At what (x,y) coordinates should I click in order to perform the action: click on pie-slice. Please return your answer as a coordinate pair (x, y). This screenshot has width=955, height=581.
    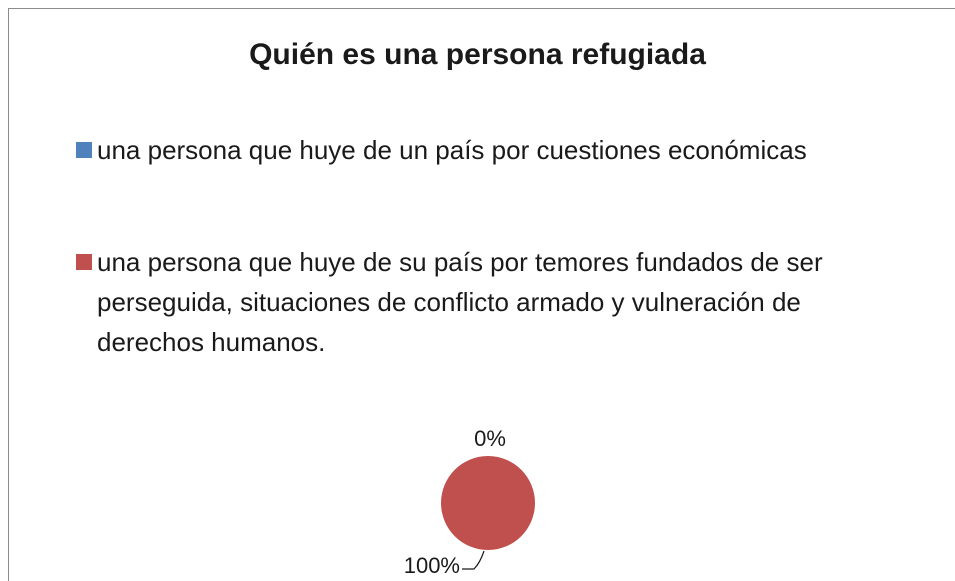
    Looking at the image, I should click on (488, 503).